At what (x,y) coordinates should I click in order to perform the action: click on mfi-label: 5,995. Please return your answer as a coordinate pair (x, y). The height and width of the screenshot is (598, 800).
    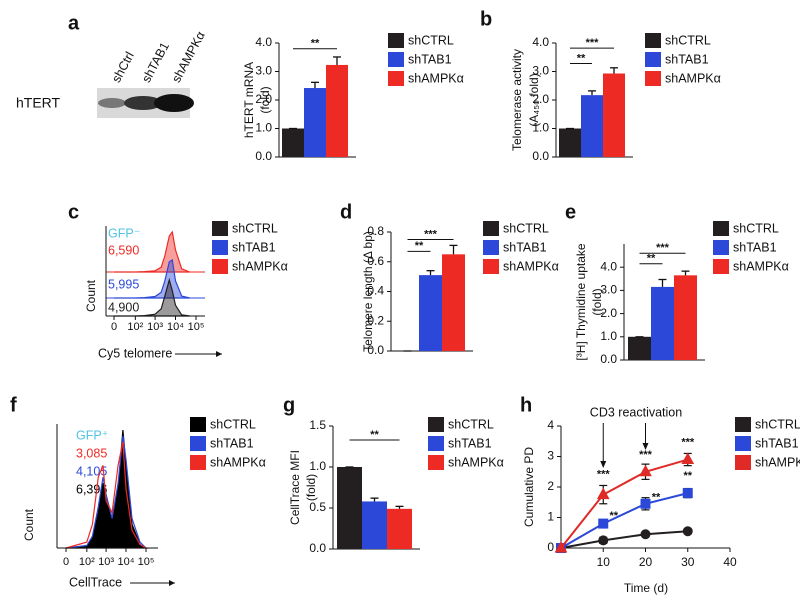
    Looking at the image, I should click on (123, 284).